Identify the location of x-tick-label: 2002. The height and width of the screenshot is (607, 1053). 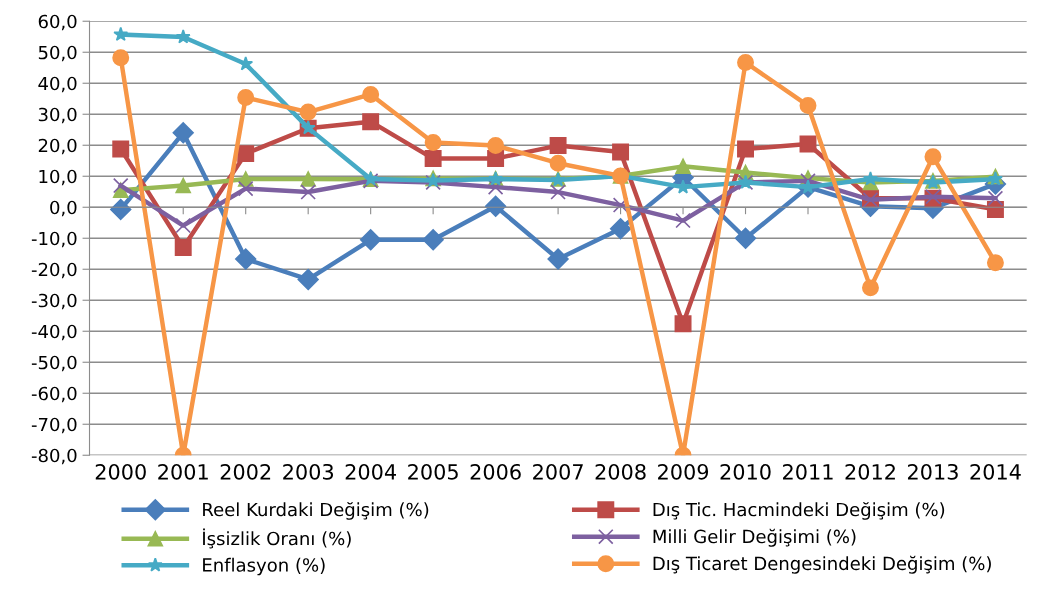
(245, 471).